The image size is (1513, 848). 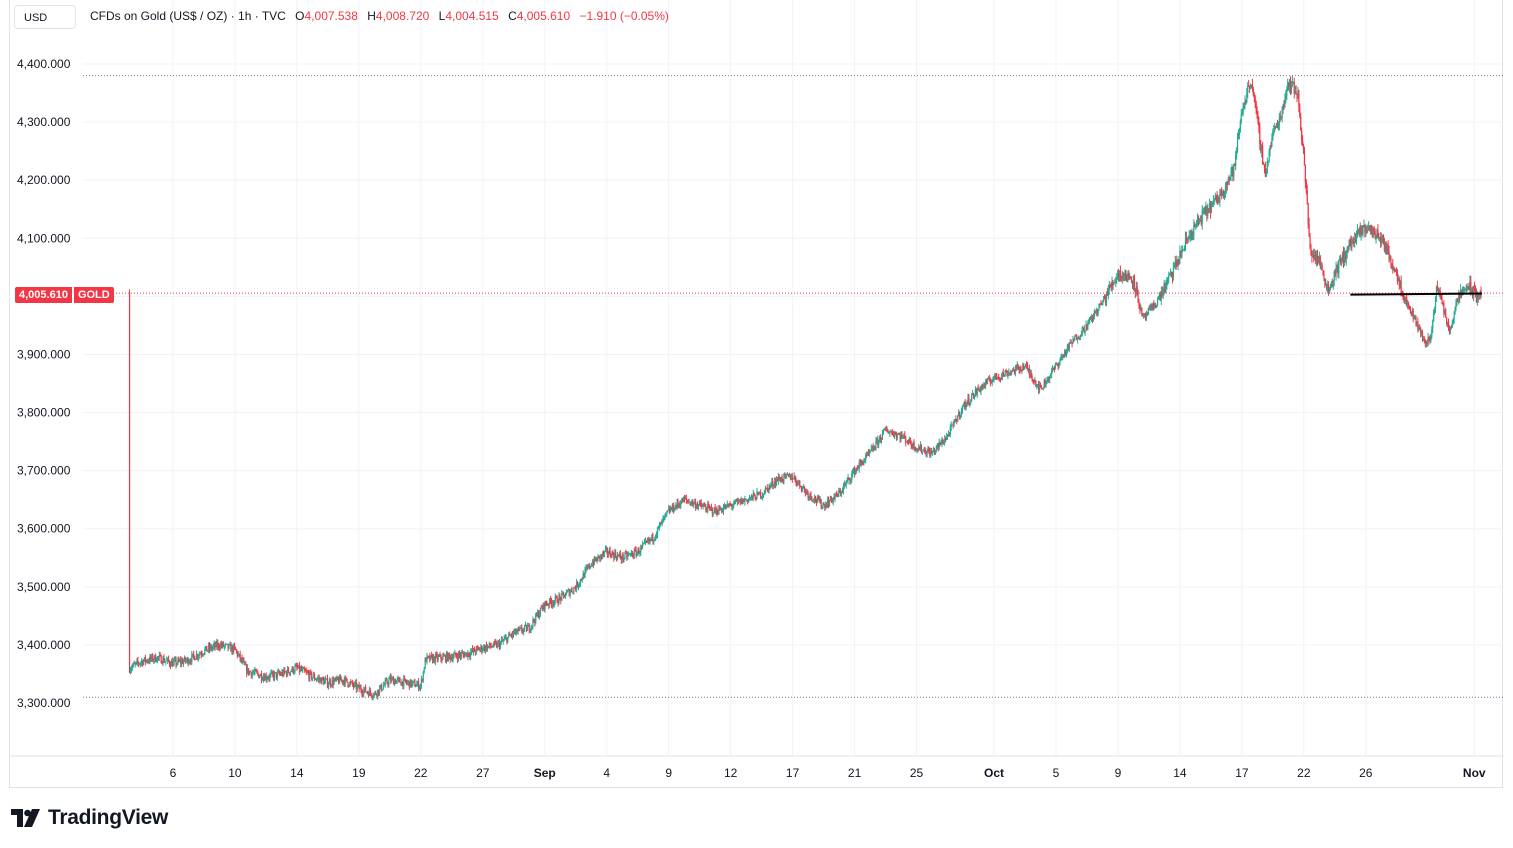 What do you see at coordinates (45, 17) in the screenshot?
I see `currency-selector: USD` at bounding box center [45, 17].